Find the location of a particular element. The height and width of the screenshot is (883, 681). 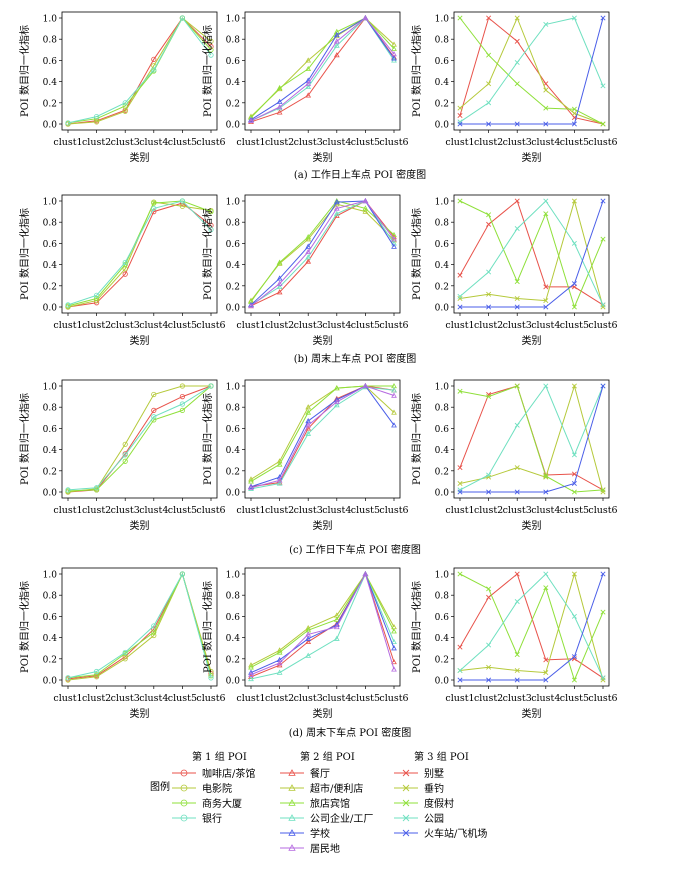

legend-item-label: 度假村 is located at coordinates (439, 803).